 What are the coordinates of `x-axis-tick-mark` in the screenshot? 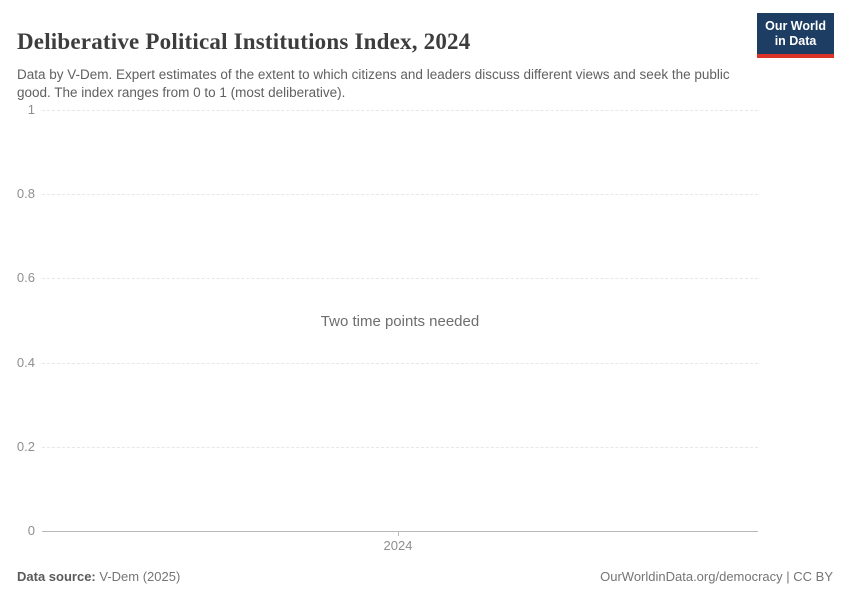 It's located at (398, 533).